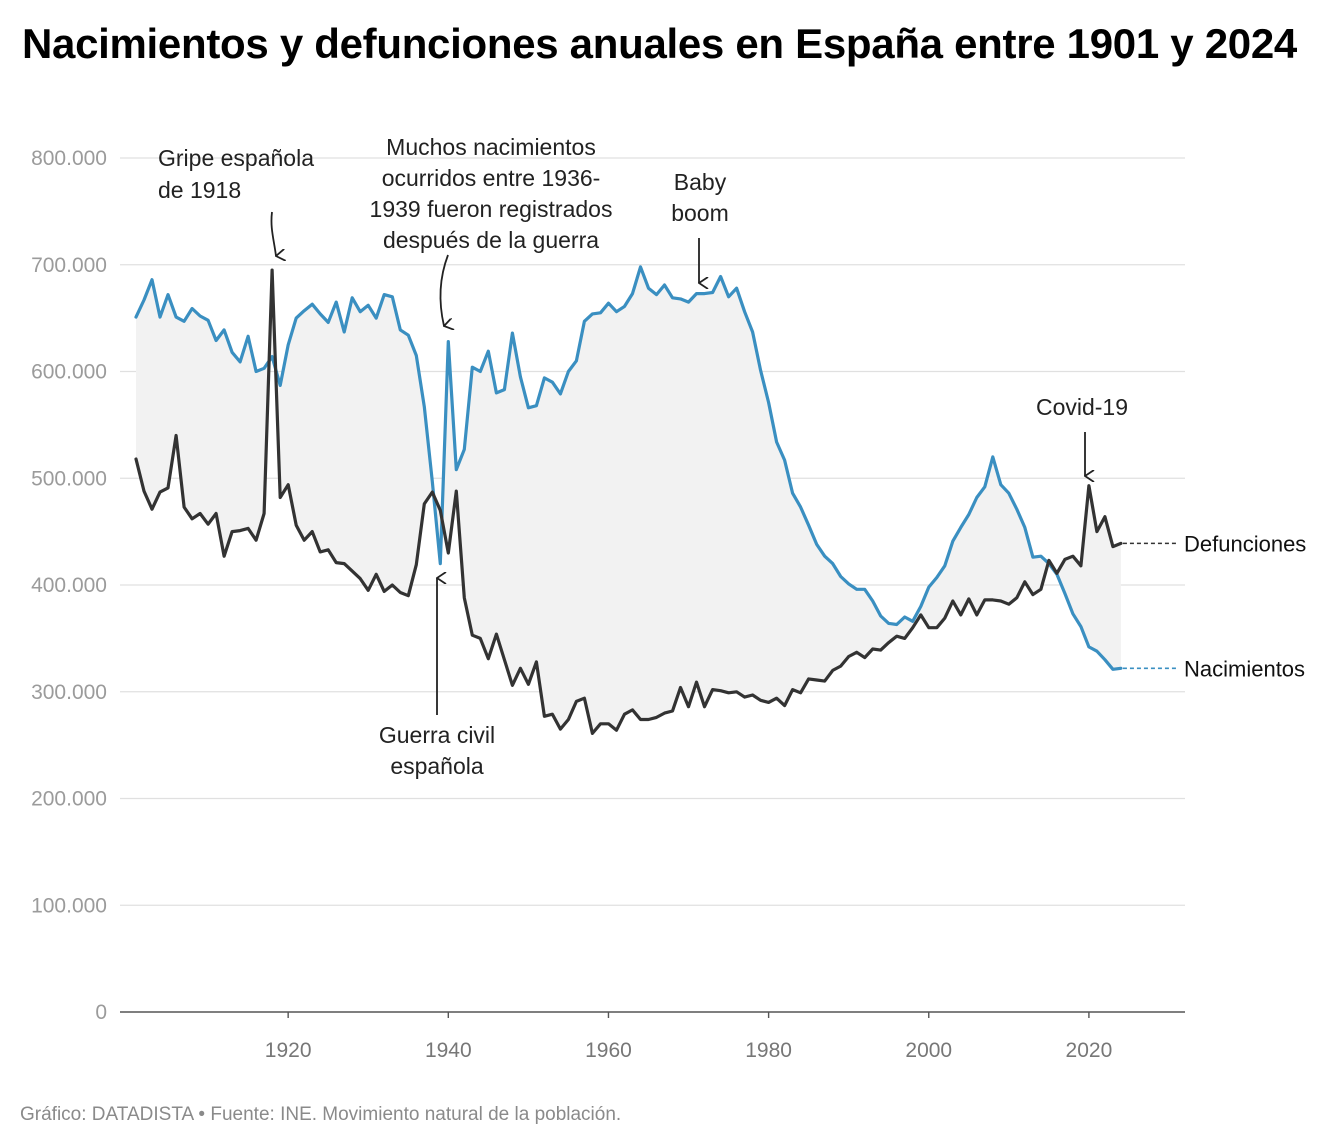  I want to click on x-tick-label: 1960, so click(608, 1050).